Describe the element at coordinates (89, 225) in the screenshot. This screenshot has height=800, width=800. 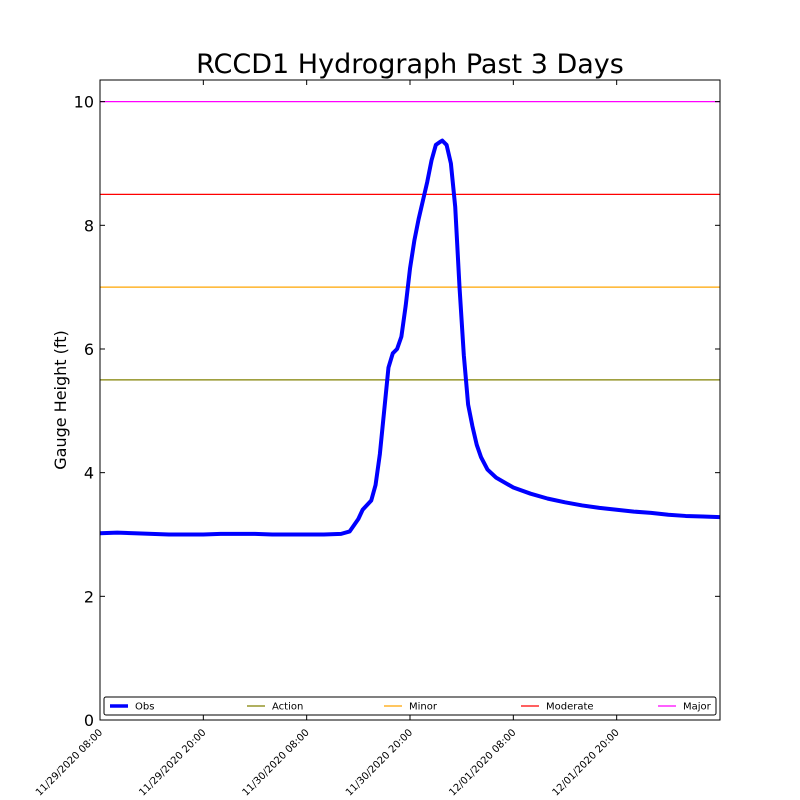
I see `y-tick-label: 8` at that location.